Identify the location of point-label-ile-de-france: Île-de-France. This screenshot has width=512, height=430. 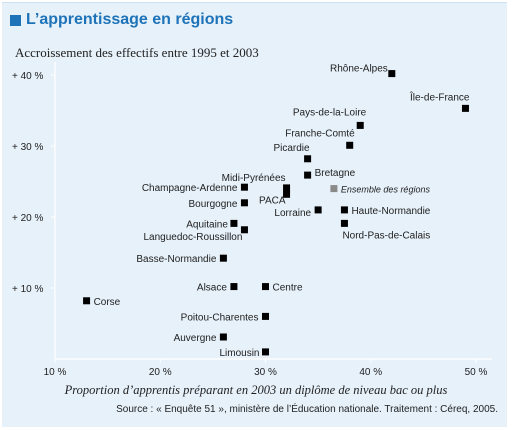
(439, 96).